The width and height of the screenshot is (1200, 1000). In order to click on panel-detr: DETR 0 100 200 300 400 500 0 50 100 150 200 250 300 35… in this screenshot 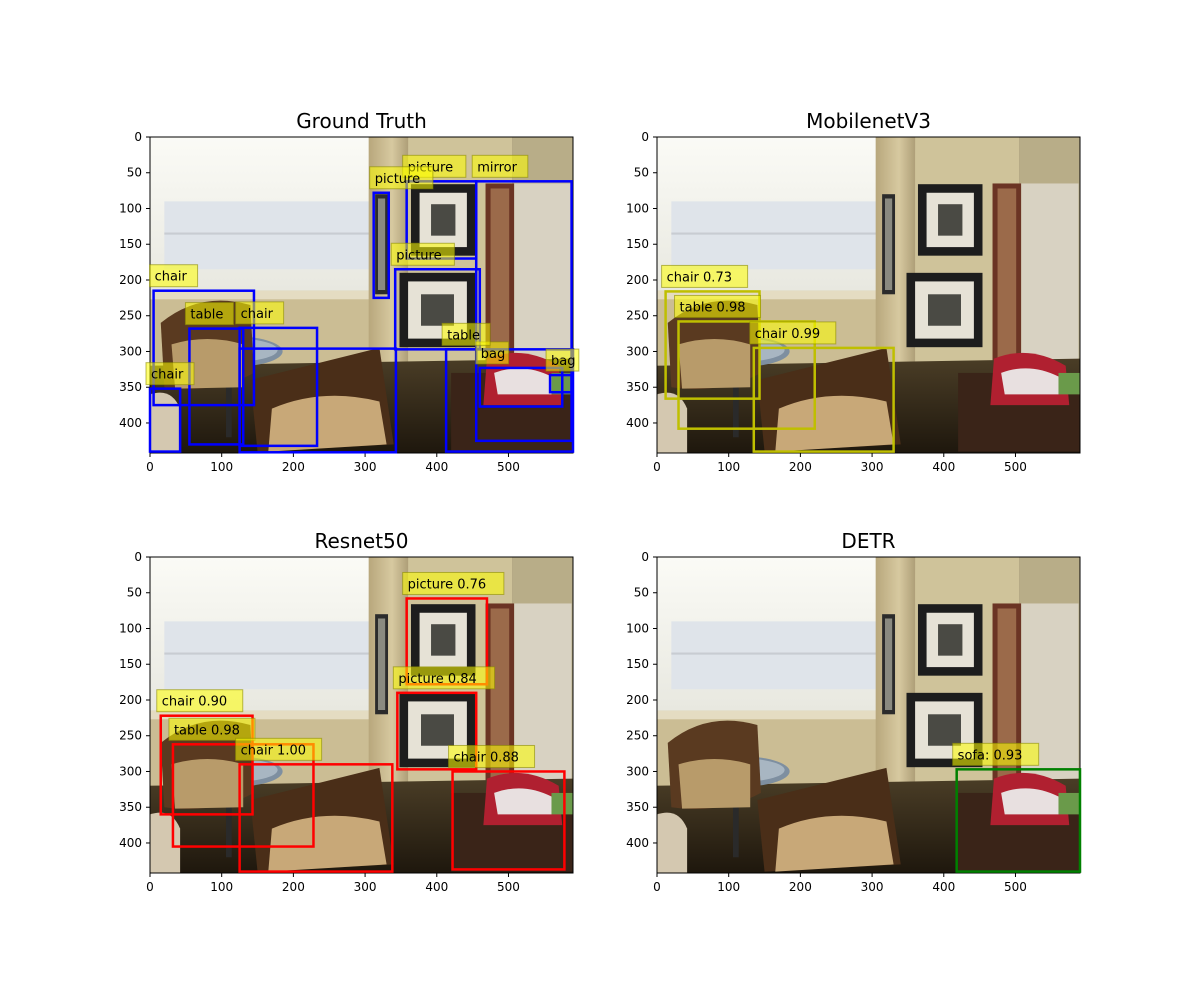, I will do `click(854, 711)`.